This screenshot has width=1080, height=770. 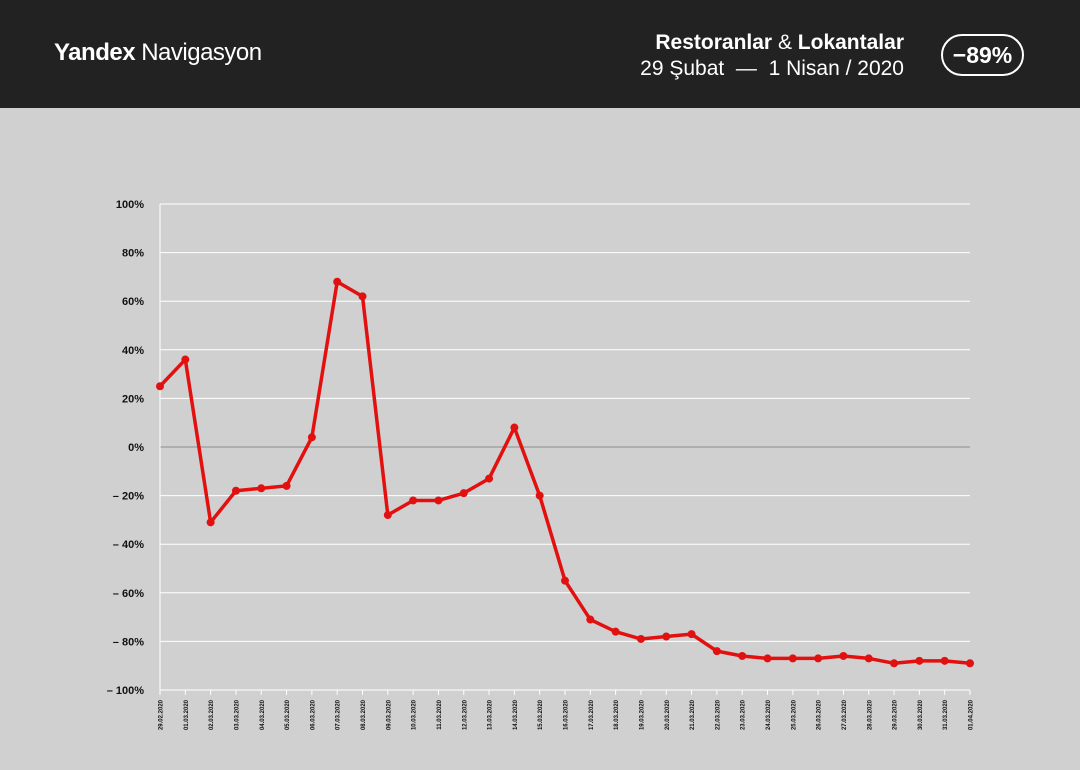 I want to click on x-tick-label: 13.03.2020, so click(x=491, y=714).